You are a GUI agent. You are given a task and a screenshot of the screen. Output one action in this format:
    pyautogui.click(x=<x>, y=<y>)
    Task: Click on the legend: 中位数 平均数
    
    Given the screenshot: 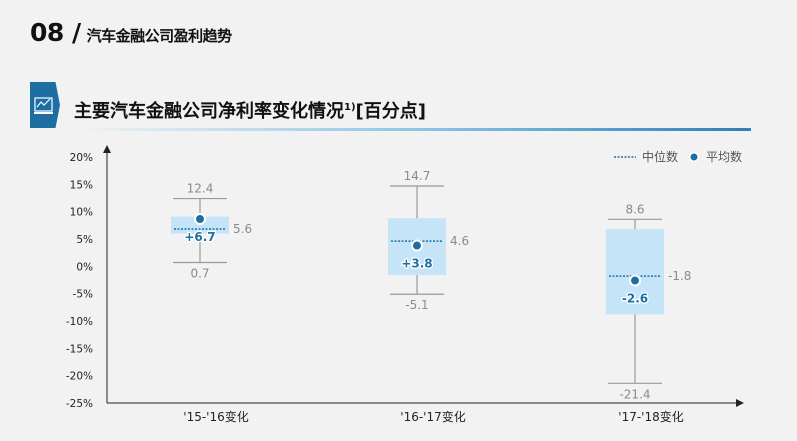 What is the action you would take?
    pyautogui.click(x=678, y=156)
    